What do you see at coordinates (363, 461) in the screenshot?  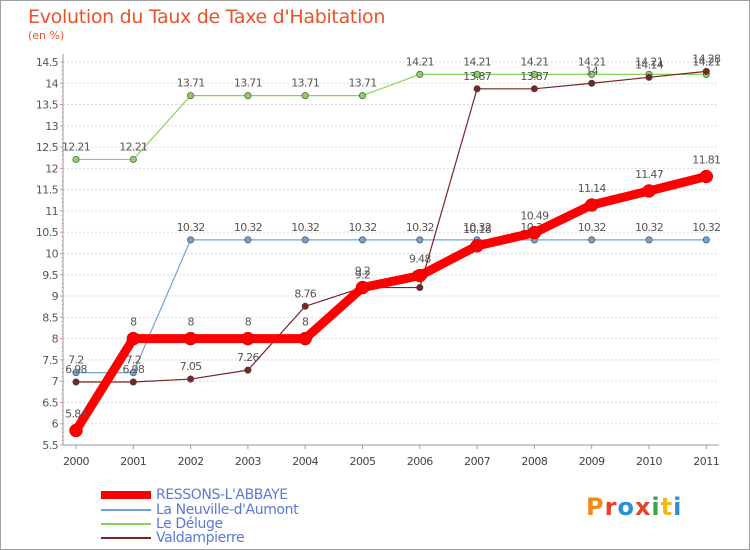 I see `x-tick-label: 2005` at bounding box center [363, 461].